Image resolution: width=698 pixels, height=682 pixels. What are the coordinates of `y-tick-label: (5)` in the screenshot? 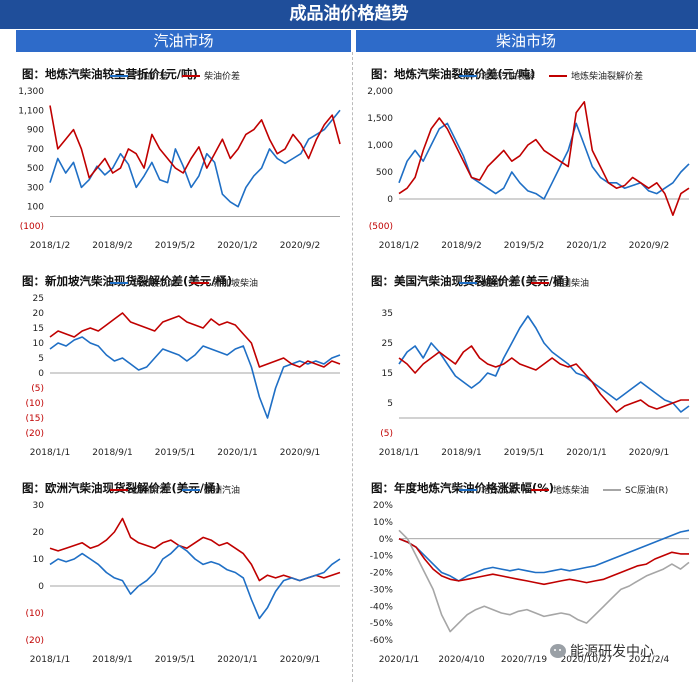 It's located at (386, 434).